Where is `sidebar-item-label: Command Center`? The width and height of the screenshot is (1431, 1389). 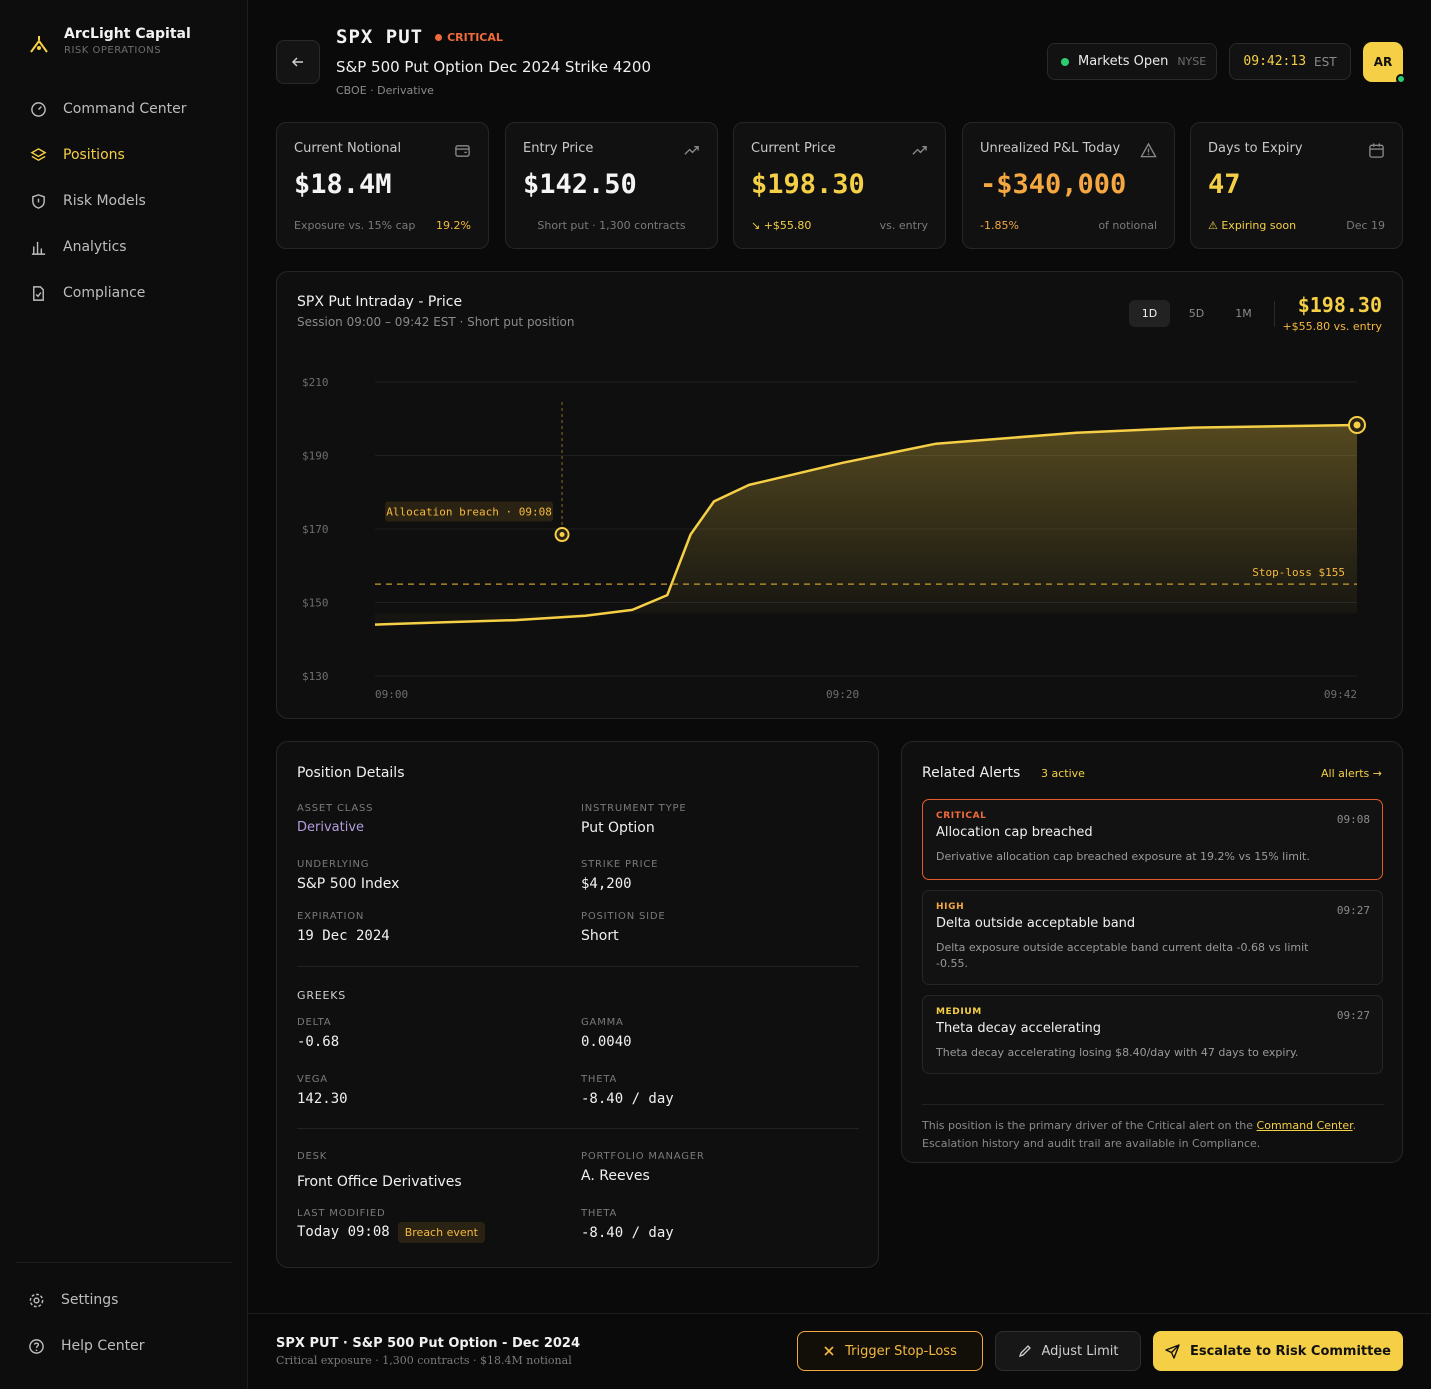
sidebar-item-label: Command Center is located at coordinates (125, 109).